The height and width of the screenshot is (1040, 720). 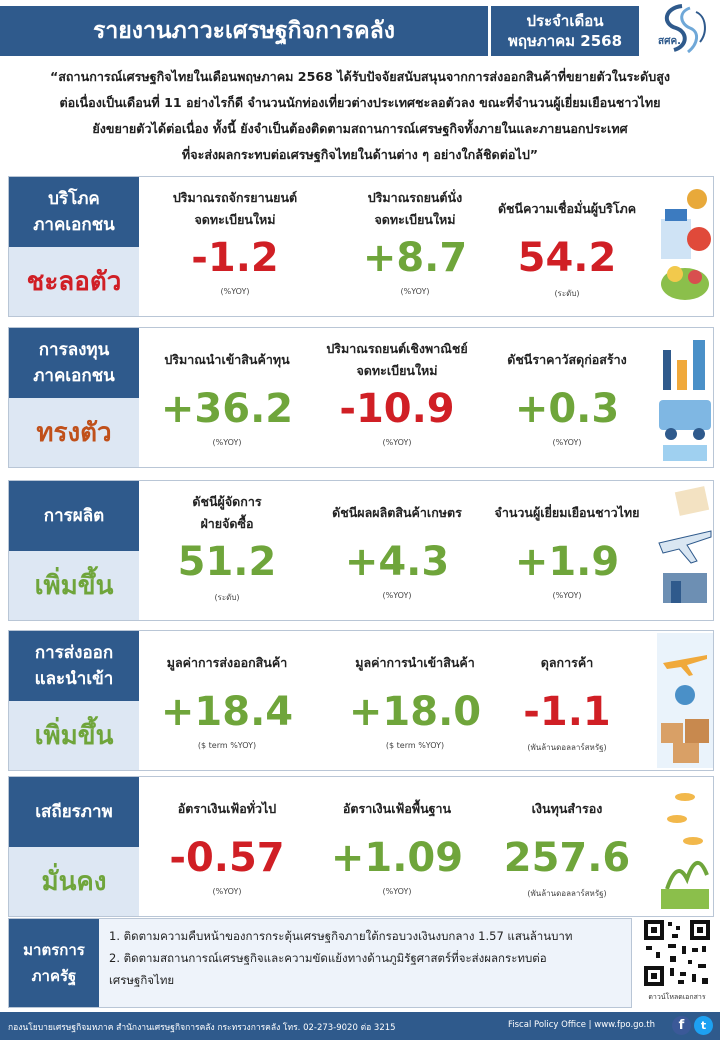 I want to click on airplane-travel-icon, so click(x=685, y=544).